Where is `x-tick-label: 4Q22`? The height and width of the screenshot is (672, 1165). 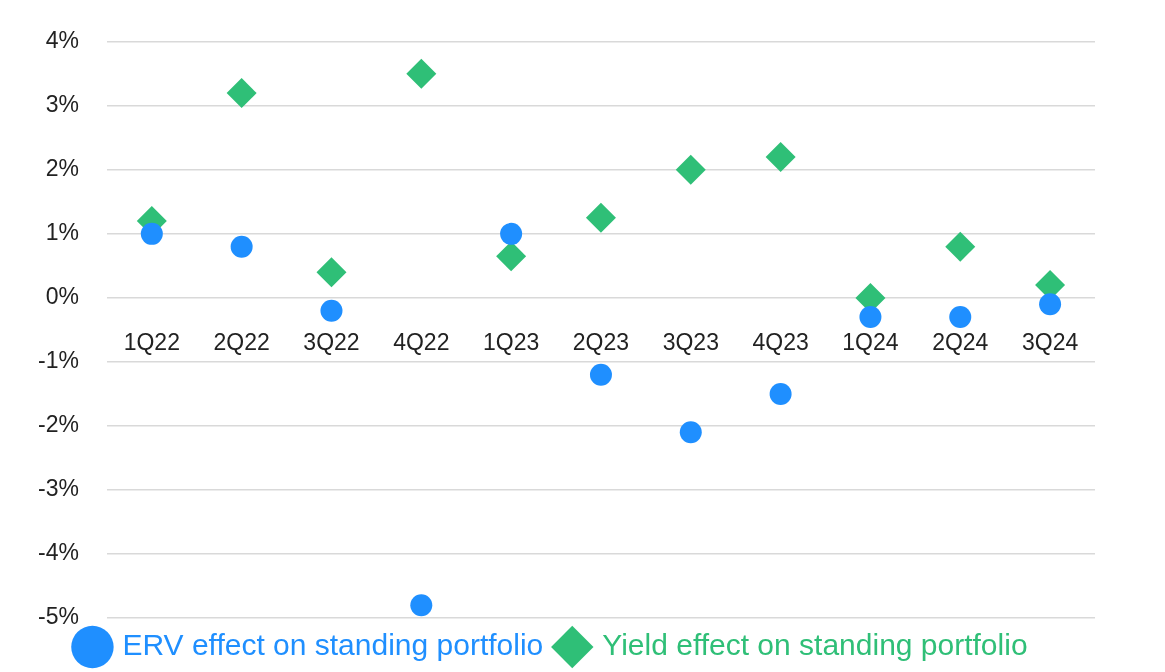
x-tick-label: 4Q22 is located at coordinates (421, 342).